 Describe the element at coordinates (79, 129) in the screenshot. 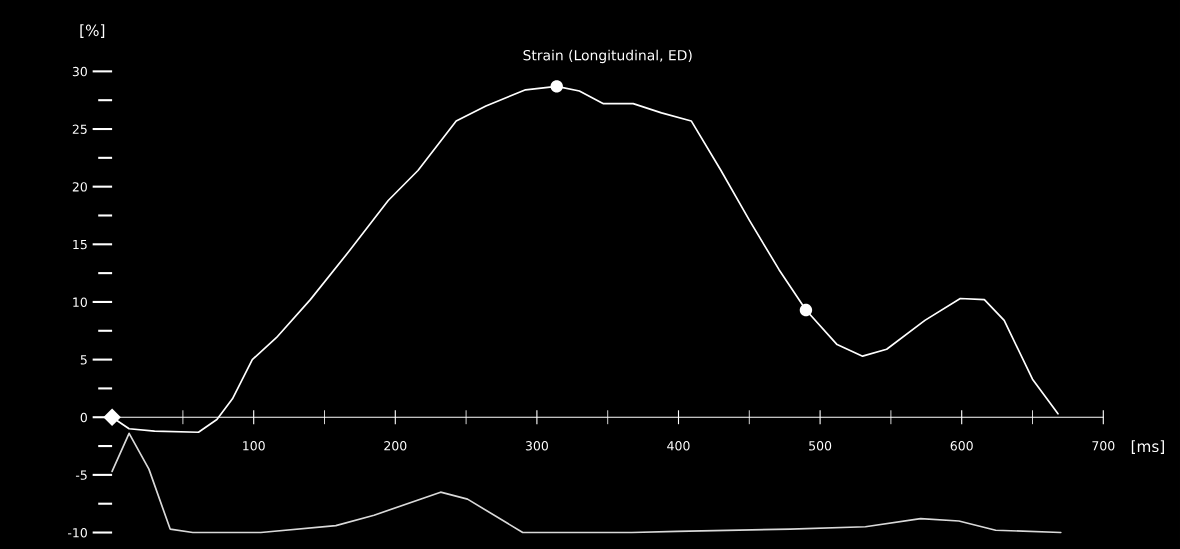

I see `y-tick-label: 25` at that location.